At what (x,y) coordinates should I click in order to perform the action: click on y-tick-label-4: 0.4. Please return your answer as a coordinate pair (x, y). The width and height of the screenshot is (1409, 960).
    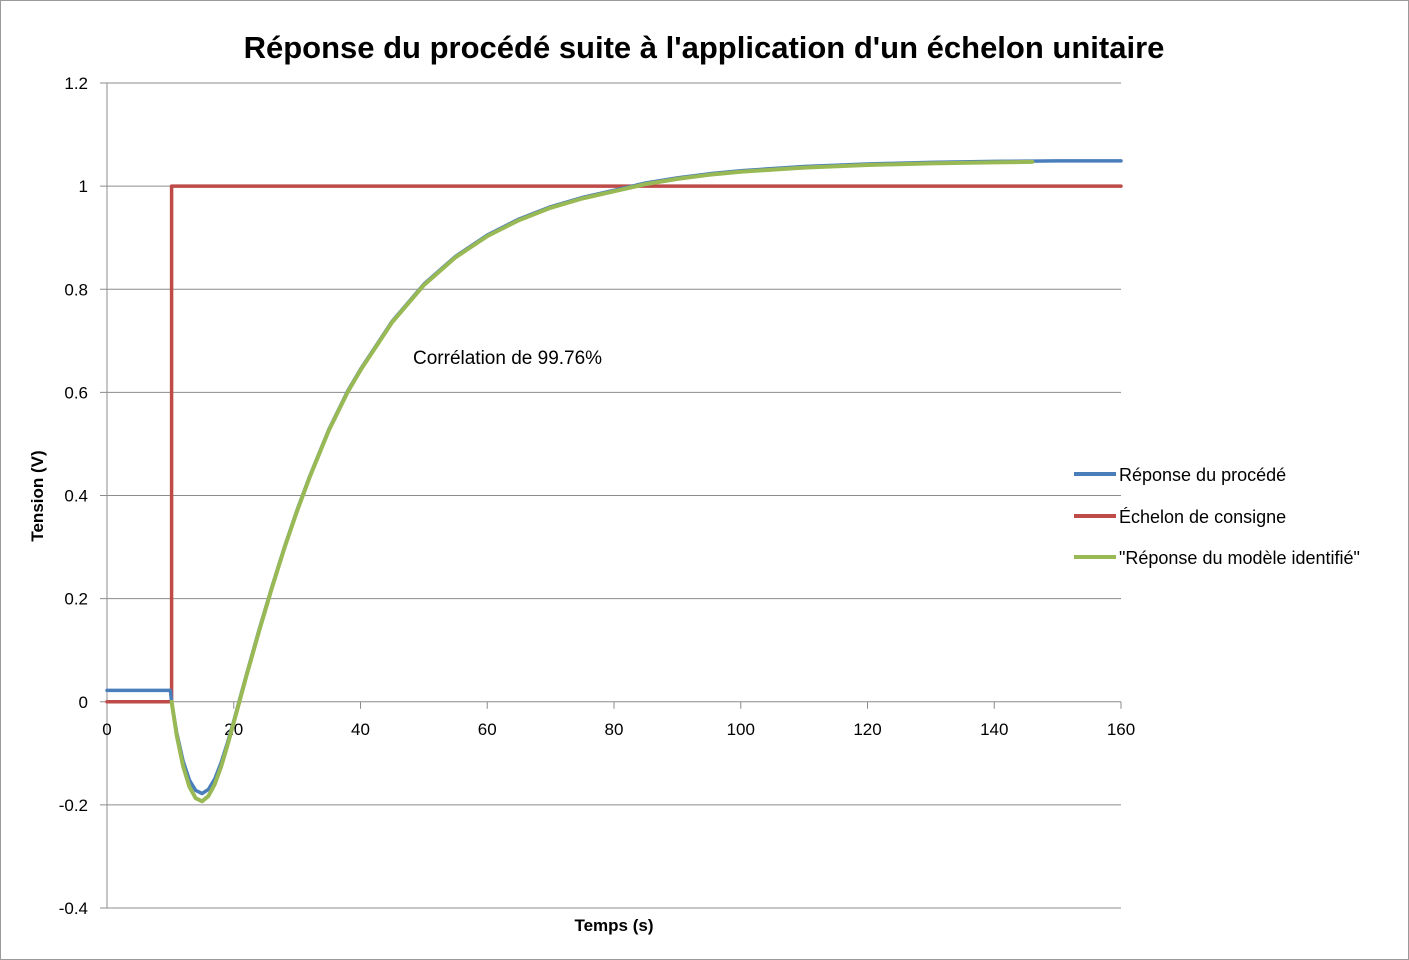
    Looking at the image, I should click on (76, 496).